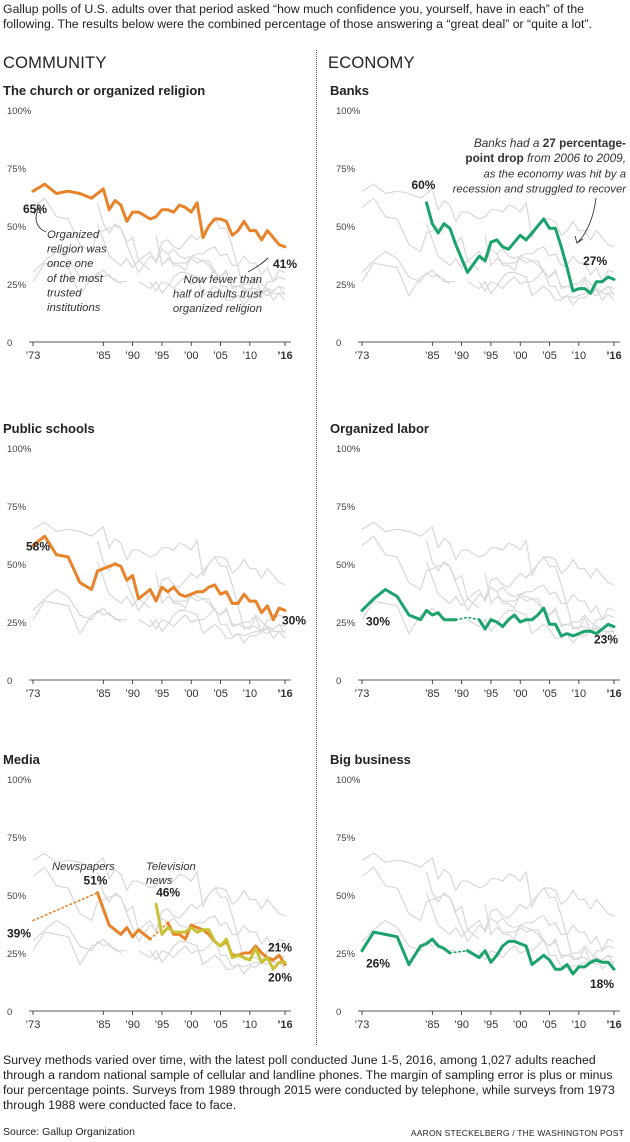  Describe the element at coordinates (171, 874) in the screenshot. I see `series-name-label: Television news` at that location.